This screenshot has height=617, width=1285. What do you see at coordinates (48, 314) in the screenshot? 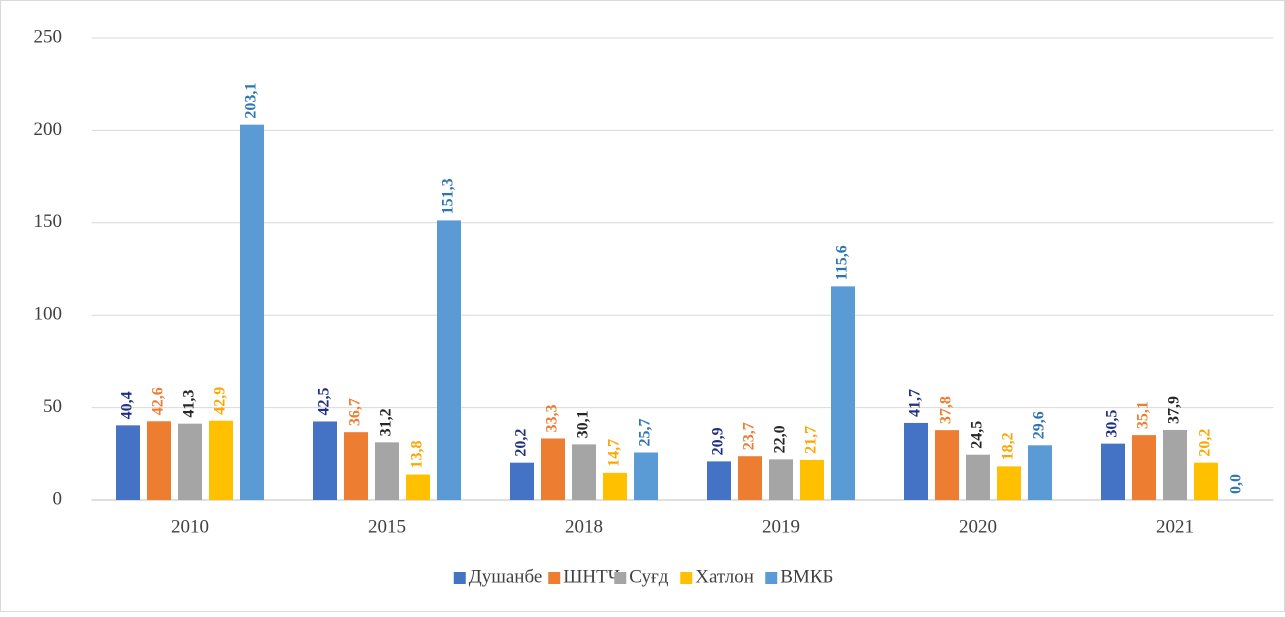
I see `y-tick-label: 100` at bounding box center [48, 314].